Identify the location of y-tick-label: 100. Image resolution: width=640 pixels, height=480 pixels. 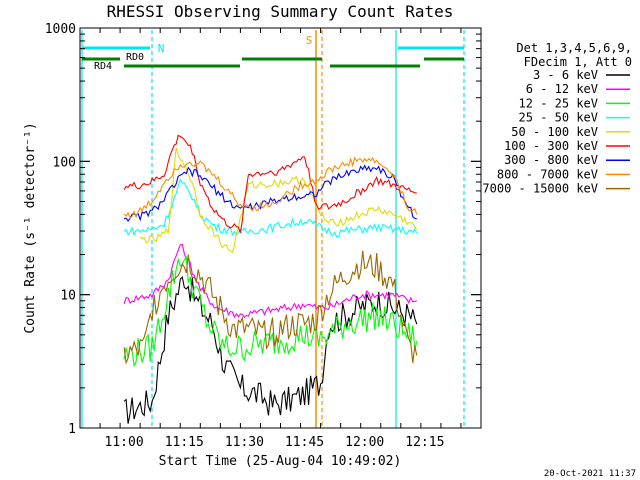
(64, 162).